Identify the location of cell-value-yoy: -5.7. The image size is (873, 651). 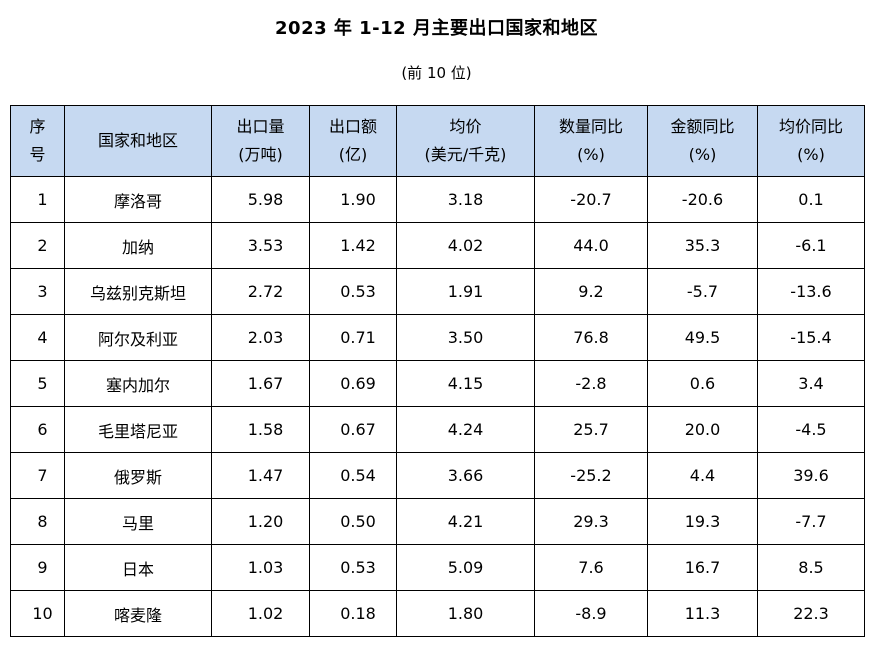
(702, 291).